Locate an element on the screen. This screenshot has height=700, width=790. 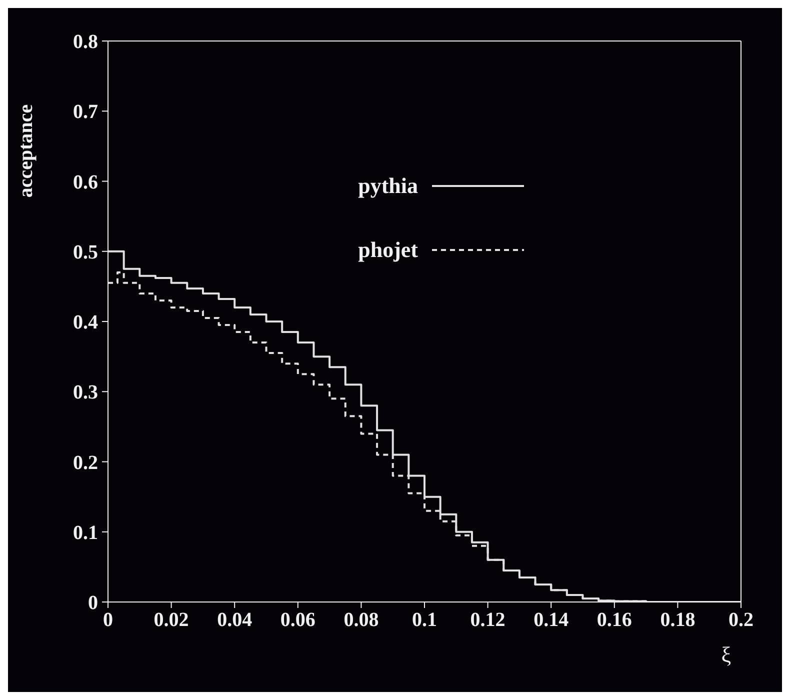
y-tick-label: 0.6 is located at coordinates (85, 182).